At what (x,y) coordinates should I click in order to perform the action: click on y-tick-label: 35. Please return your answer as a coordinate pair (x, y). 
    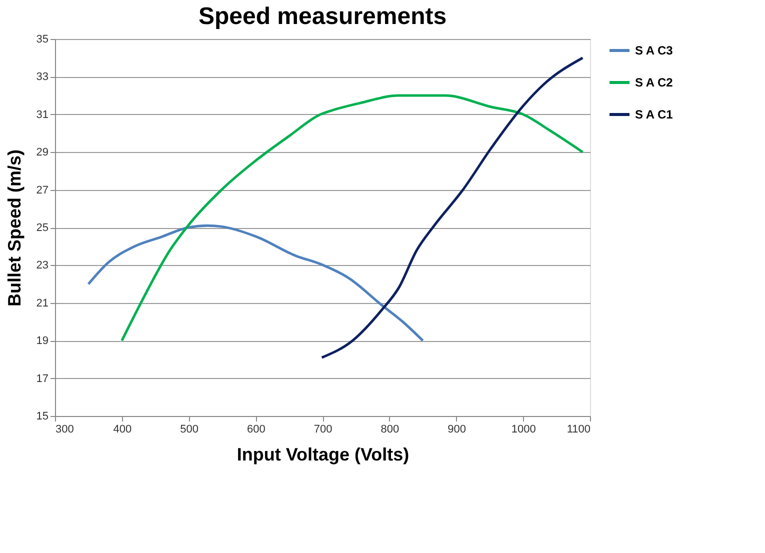
    Looking at the image, I should click on (42, 40).